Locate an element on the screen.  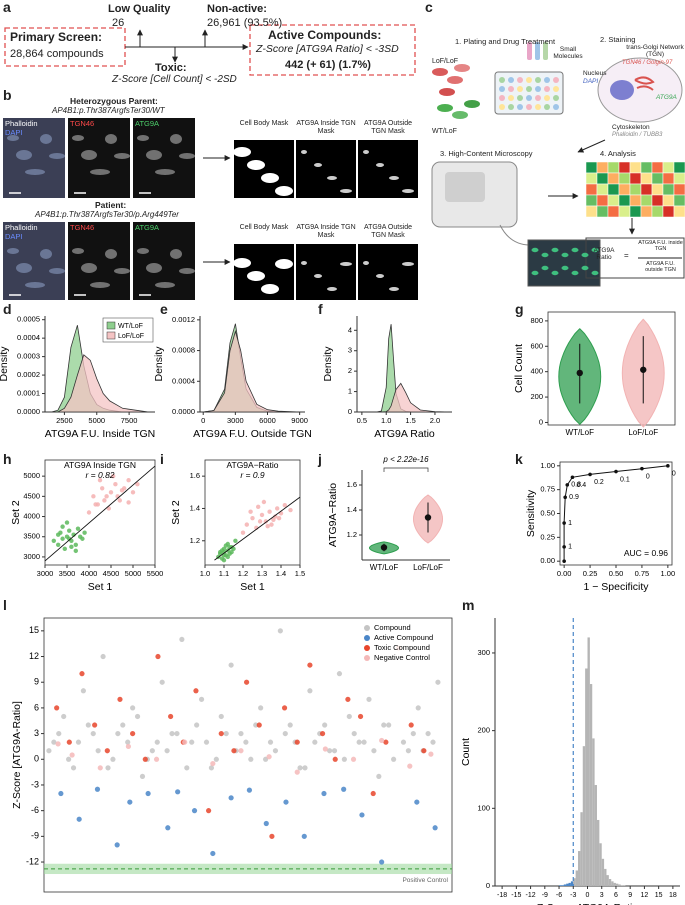
y-tick-label: 0.0008 is located at coordinates (183, 350).